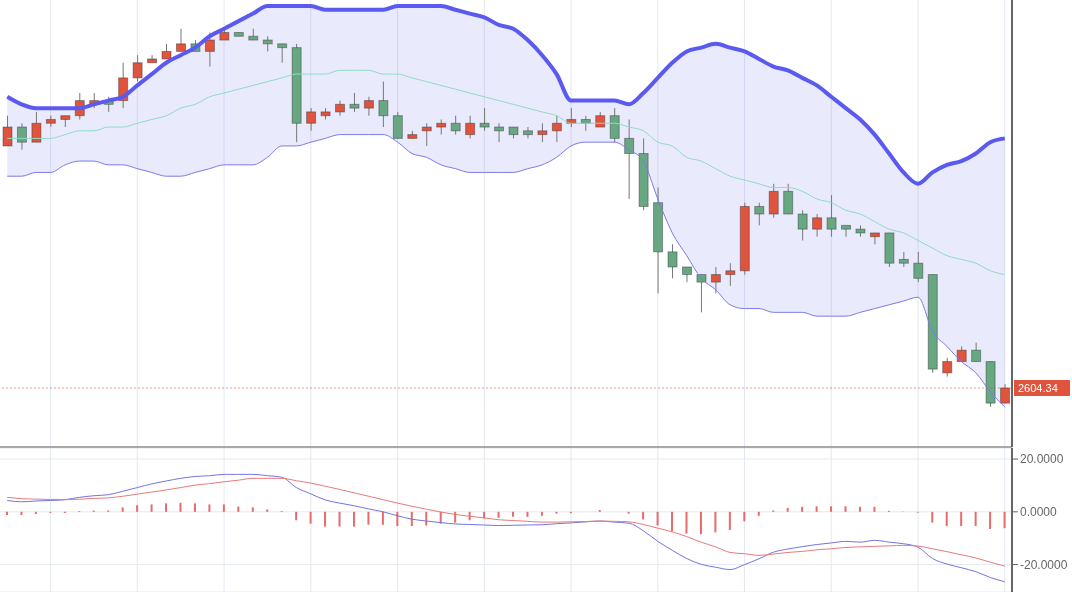  What do you see at coordinates (1042, 459) in the screenshot?
I see `y-tick-label: 20.0000` at bounding box center [1042, 459].